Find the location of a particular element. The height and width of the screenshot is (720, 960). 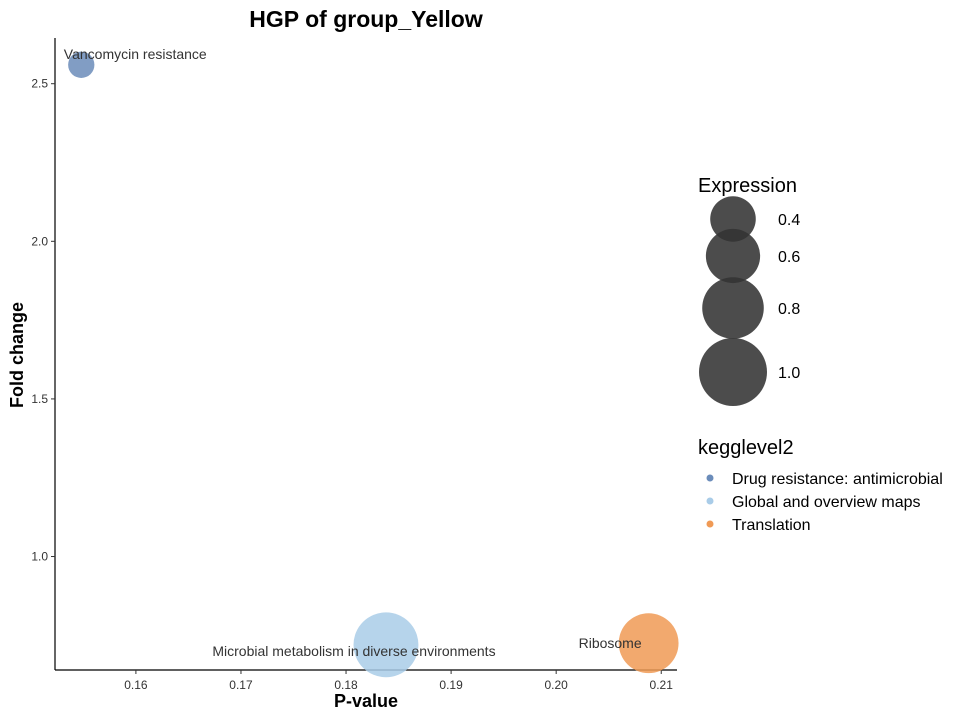

legend-size-label: 0.8 is located at coordinates (789, 309).